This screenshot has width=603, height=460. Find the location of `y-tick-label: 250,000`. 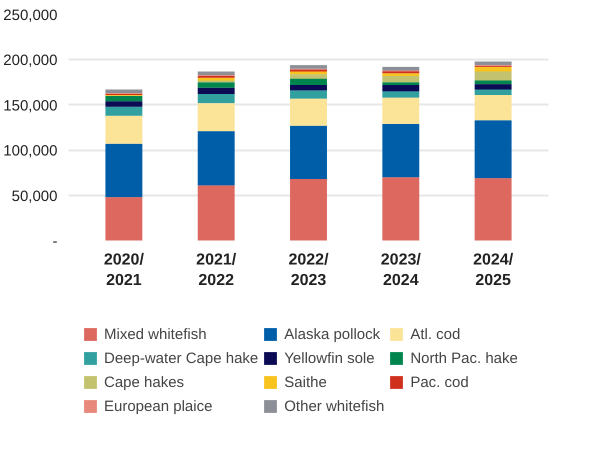

y-tick-label: 250,000 is located at coordinates (30, 15).